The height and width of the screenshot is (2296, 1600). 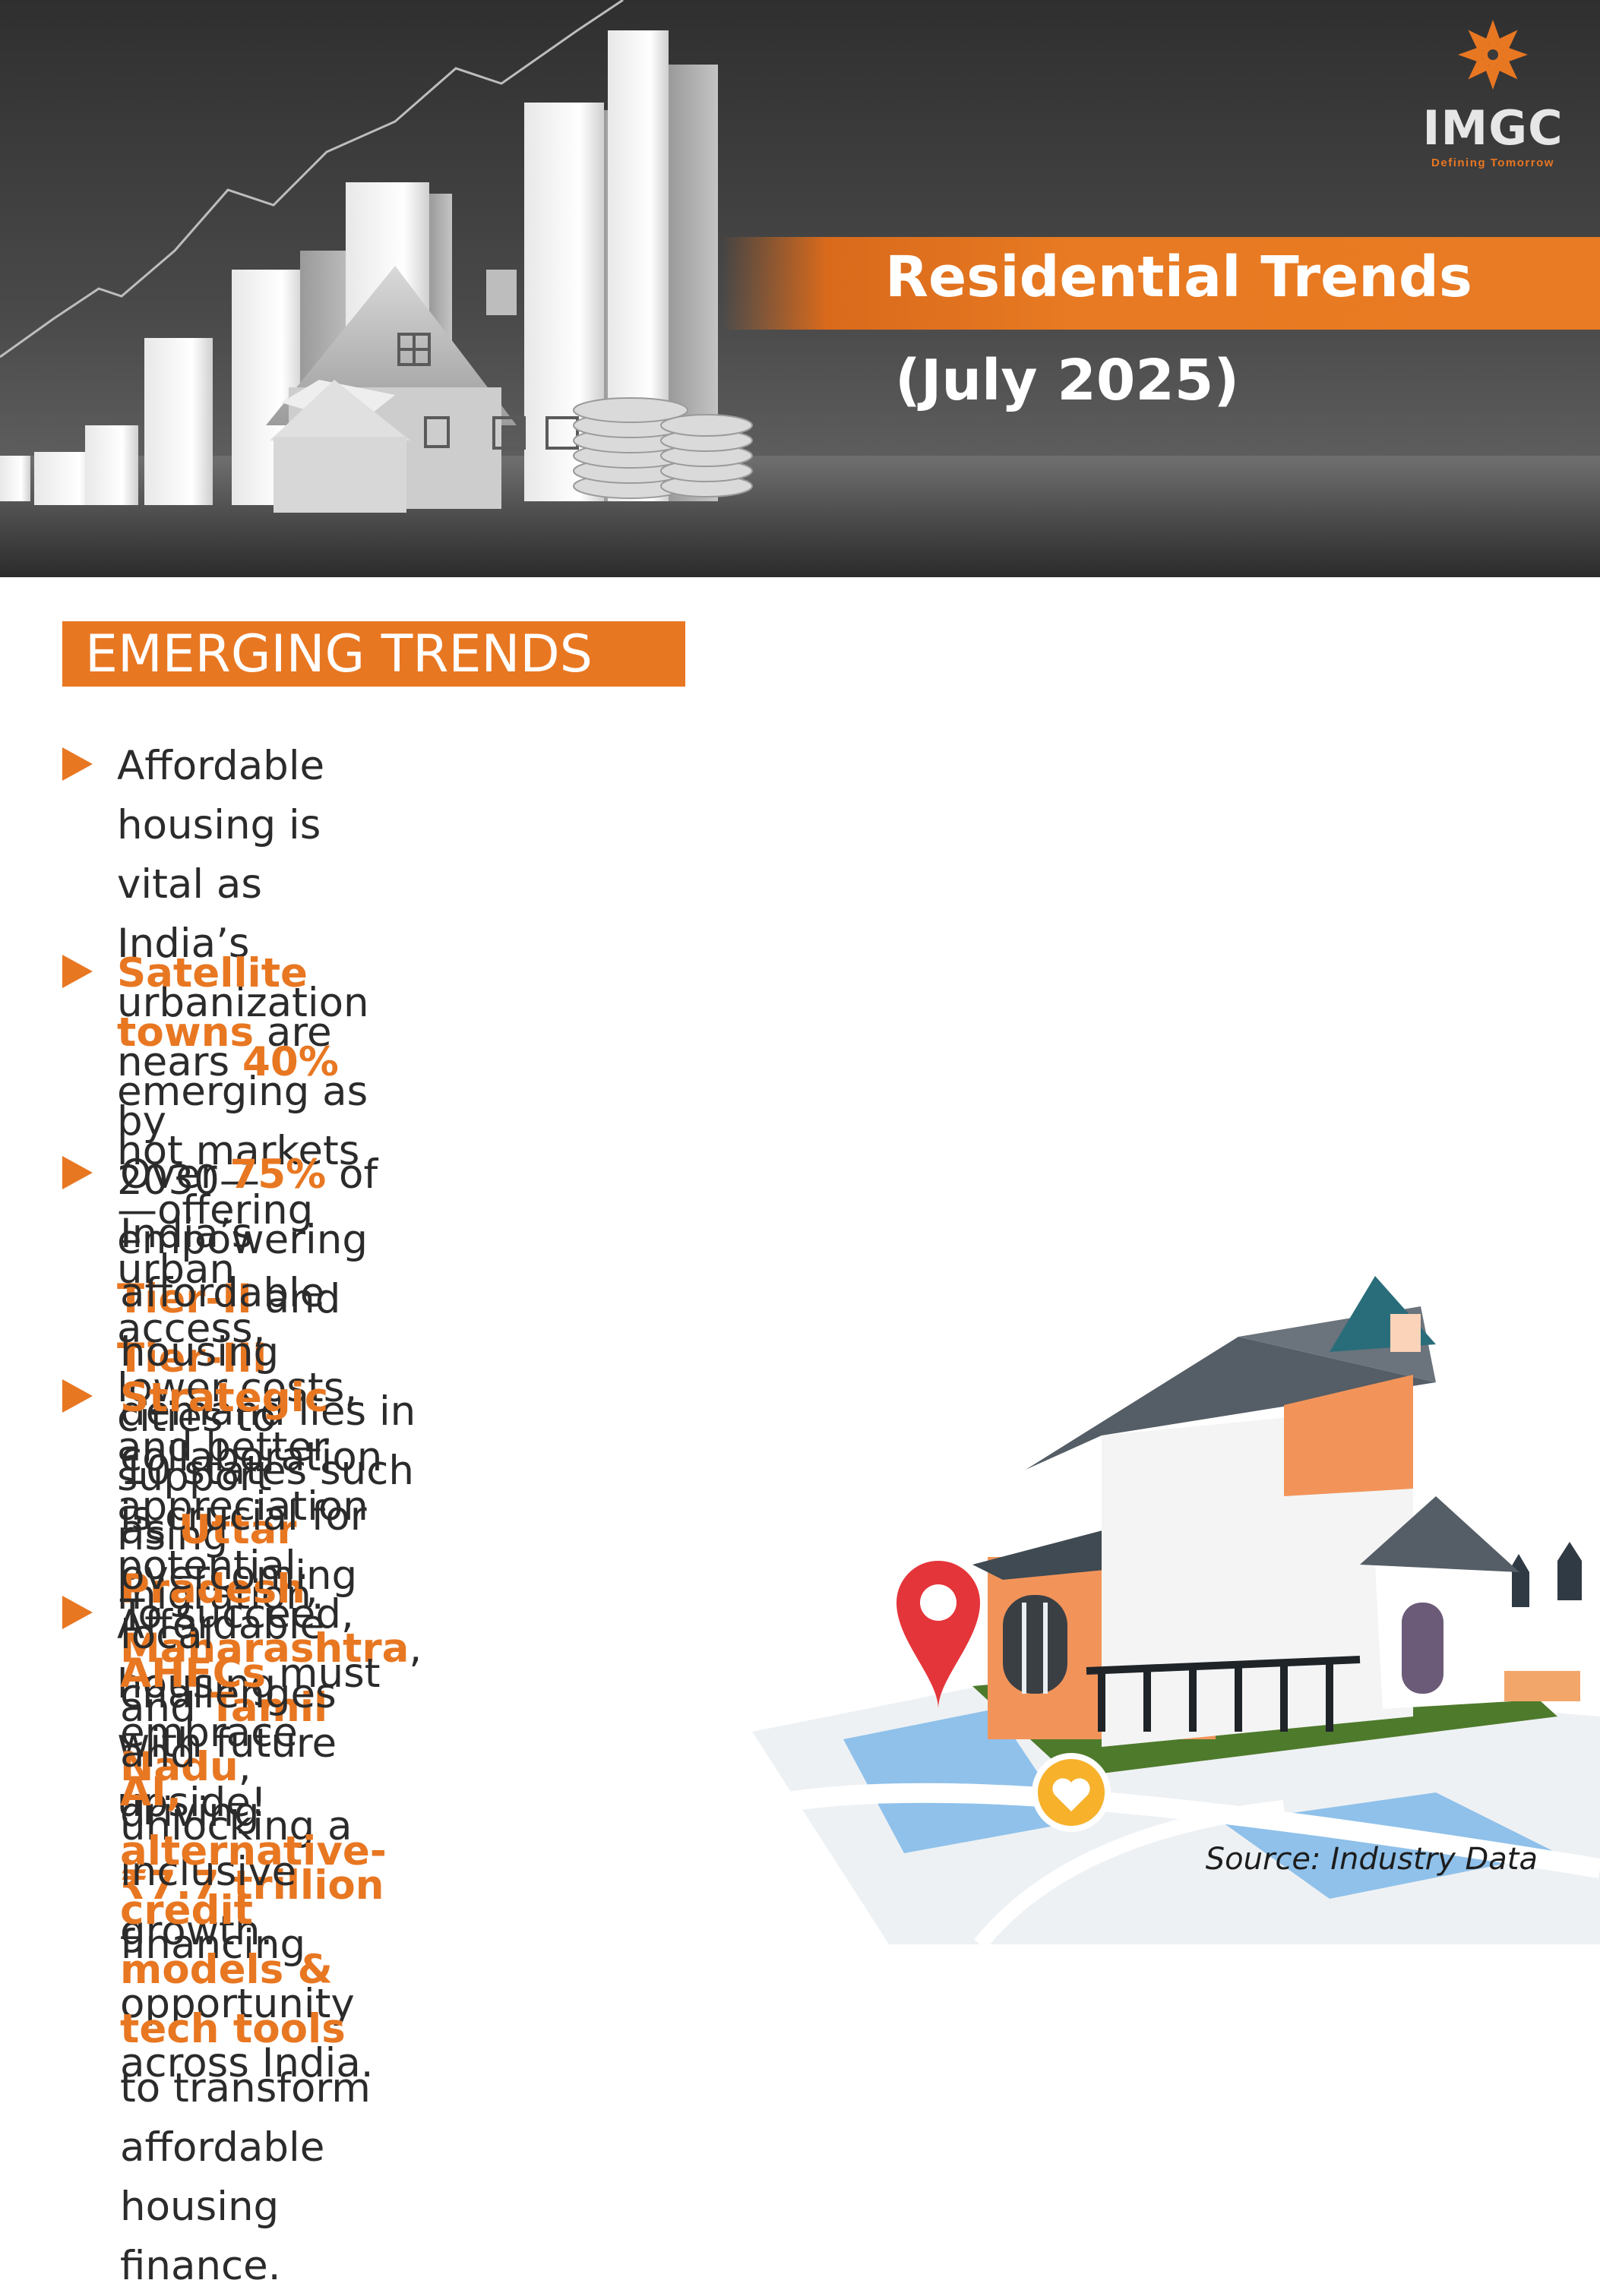 What do you see at coordinates (245, 2088) in the screenshot?
I see `body-text: to transform` at bounding box center [245, 2088].